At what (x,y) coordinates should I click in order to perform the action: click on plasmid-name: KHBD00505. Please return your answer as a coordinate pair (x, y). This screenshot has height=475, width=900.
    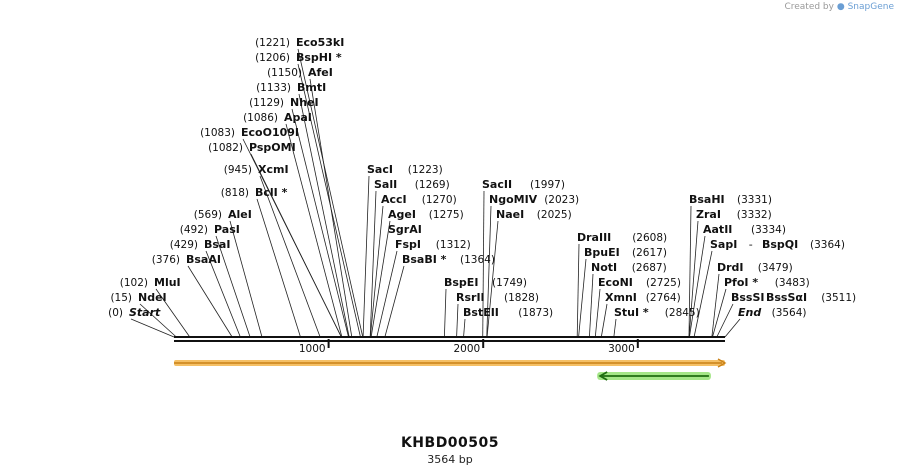
    Looking at the image, I should click on (450, 443).